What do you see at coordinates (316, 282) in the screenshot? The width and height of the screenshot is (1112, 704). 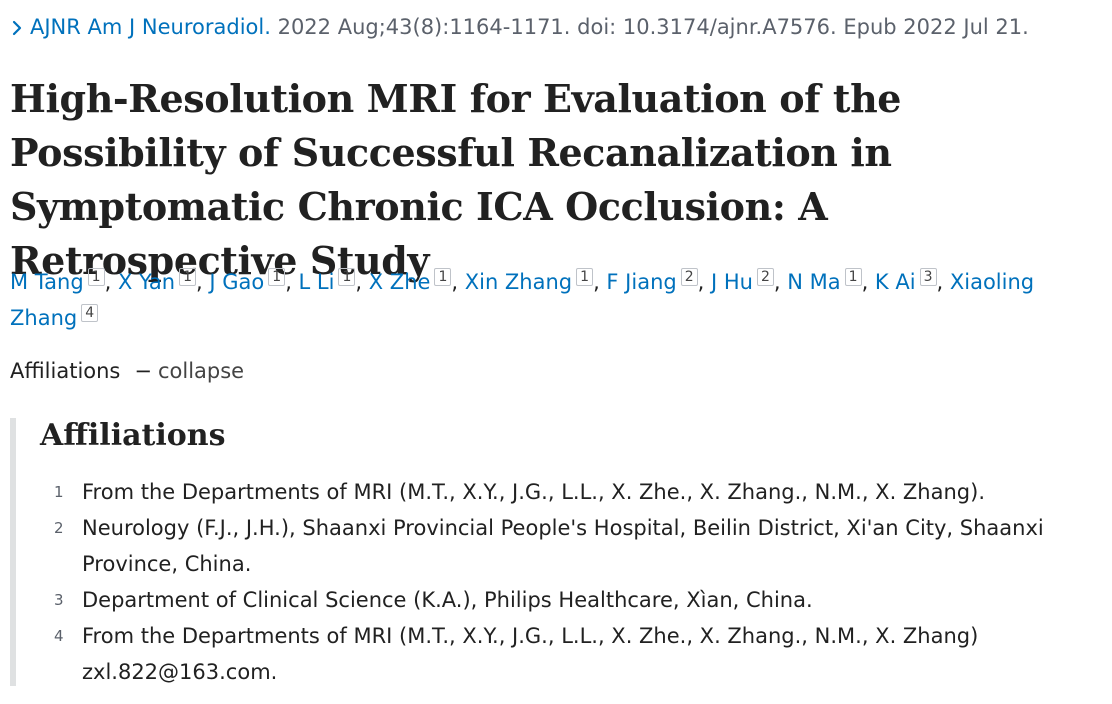 I see `author-link: L Li` at bounding box center [316, 282].